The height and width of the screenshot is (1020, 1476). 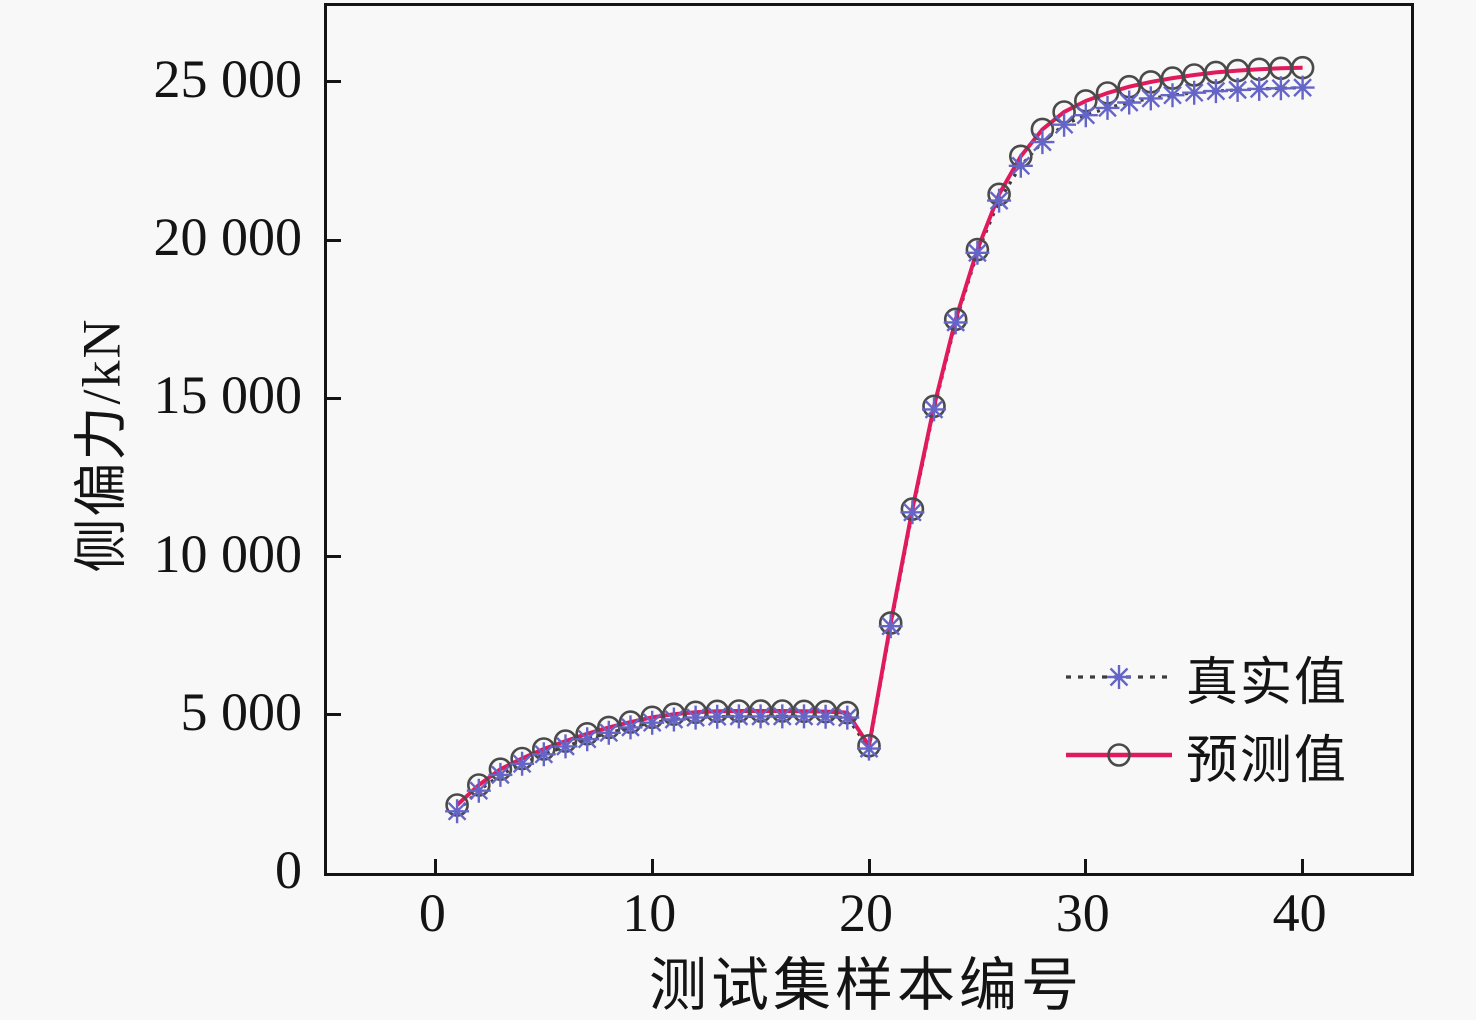 What do you see at coordinates (101, 445) in the screenshot?
I see `y-axis-title: 侧偏力/kN` at bounding box center [101, 445].